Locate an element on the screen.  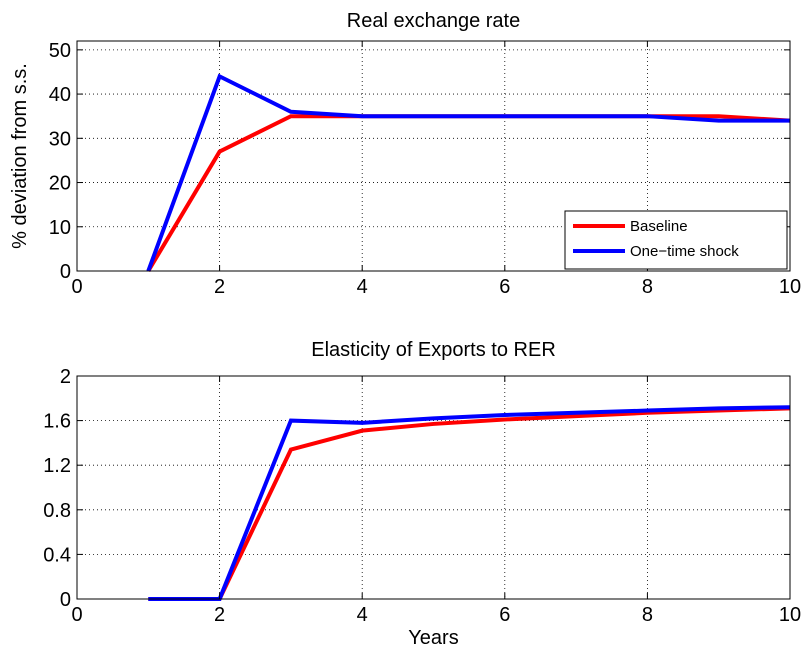
legend-label-1: One−time shock is located at coordinates (684, 251).